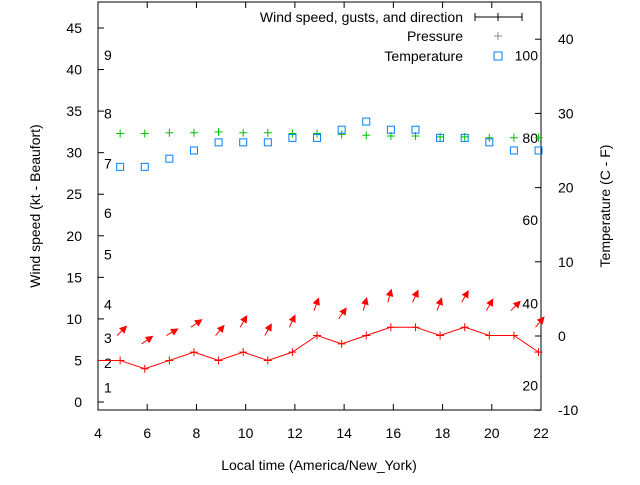 This screenshot has width=640, height=485. What do you see at coordinates (498, 56) in the screenshot?
I see `legend-temperature-sample` at bounding box center [498, 56].